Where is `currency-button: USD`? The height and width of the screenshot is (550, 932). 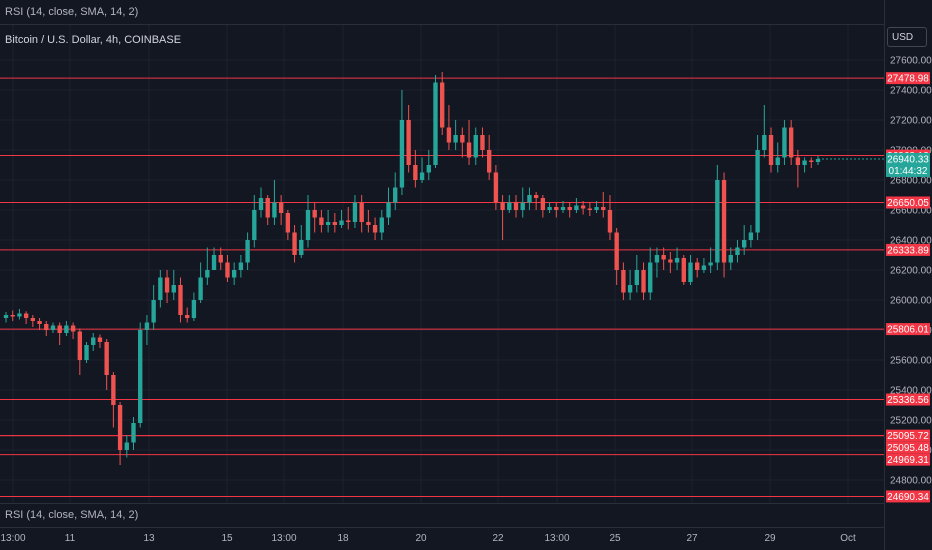
currency-button: USD is located at coordinates (907, 37).